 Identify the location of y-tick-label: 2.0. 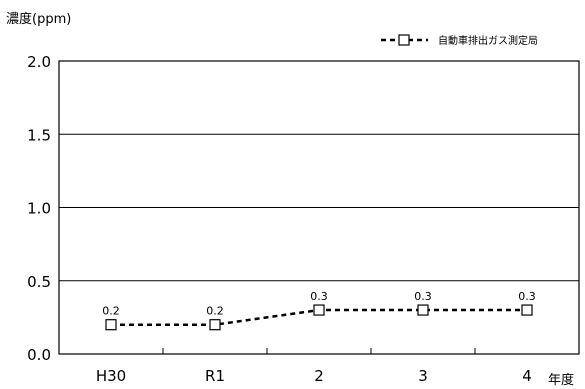
(39, 62).